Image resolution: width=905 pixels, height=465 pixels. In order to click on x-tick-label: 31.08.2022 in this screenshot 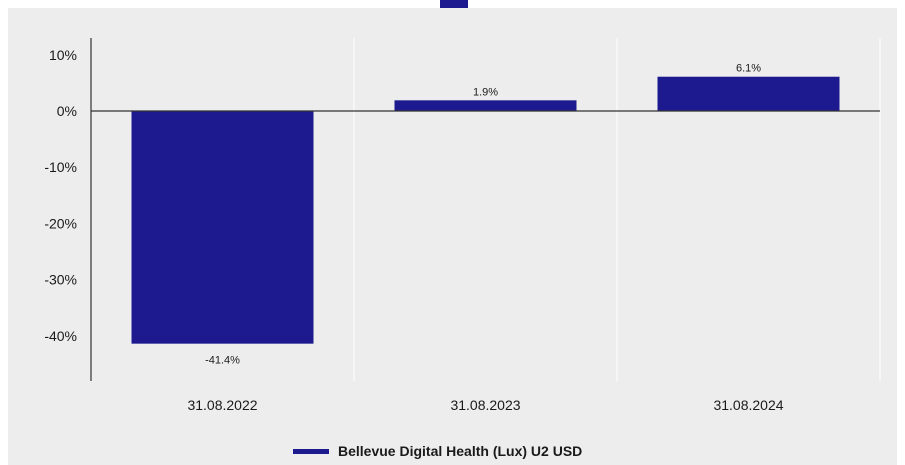, I will do `click(222, 405)`.